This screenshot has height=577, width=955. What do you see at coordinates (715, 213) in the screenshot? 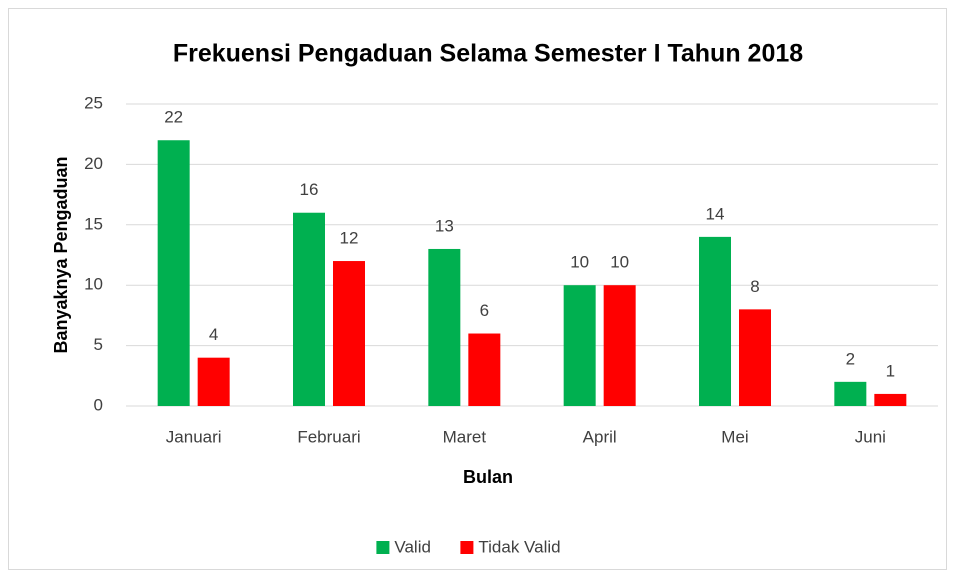
I see `data-label: 14` at bounding box center [715, 213].